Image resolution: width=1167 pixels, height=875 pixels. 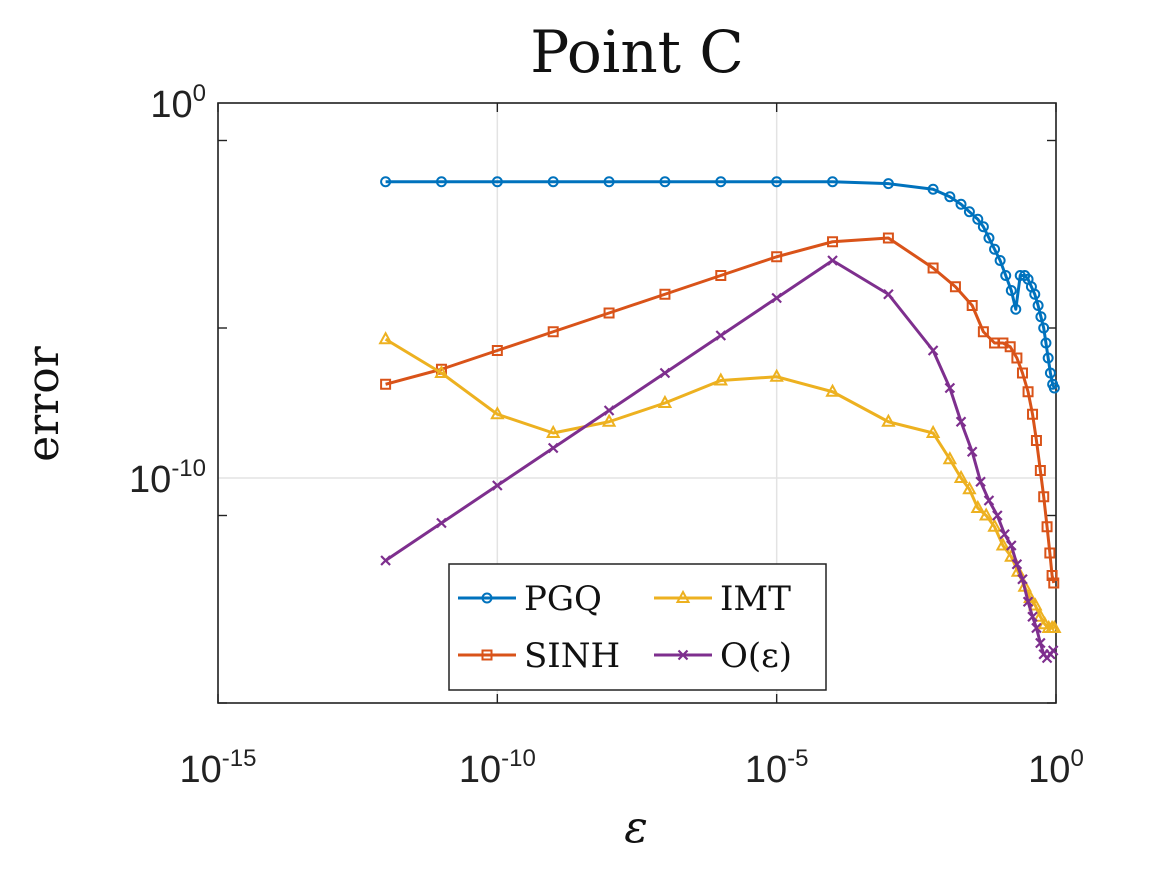 I want to click on legend-label-sinh: SINH, so click(x=572, y=656).